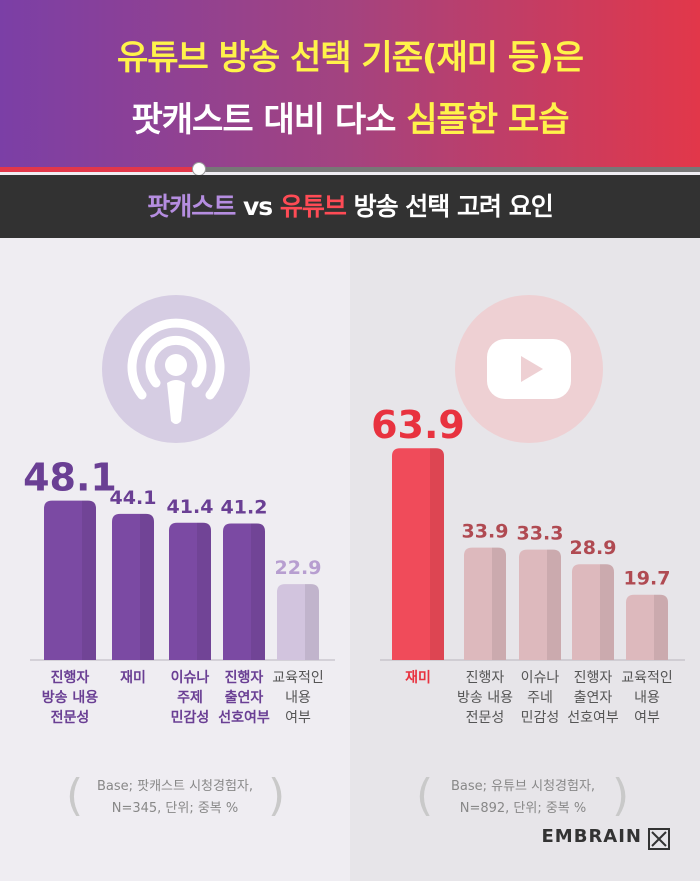 This screenshot has width=700, height=881. What do you see at coordinates (593, 548) in the screenshot?
I see `value-label: 28.9` at bounding box center [593, 548].